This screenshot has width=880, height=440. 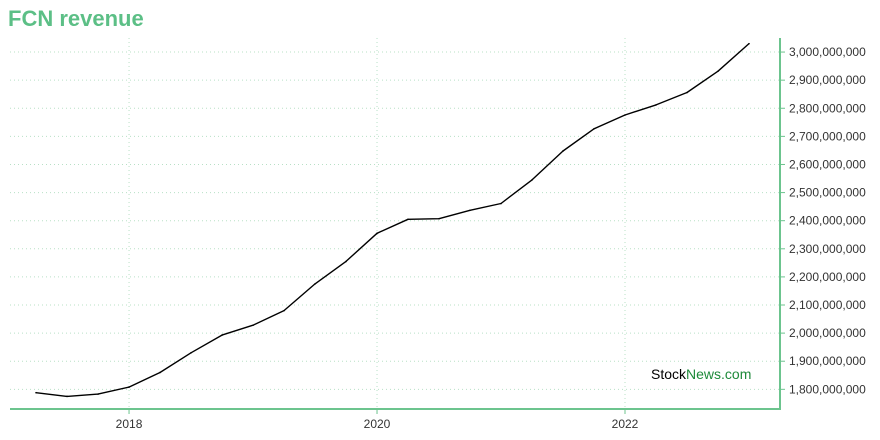 I want to click on y-tick-label: 2,600,000,000, so click(x=827, y=164).